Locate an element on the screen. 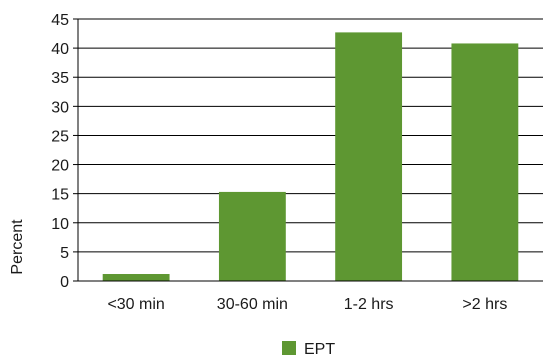  x-tick-label: 1-2 hrs is located at coordinates (369, 304).